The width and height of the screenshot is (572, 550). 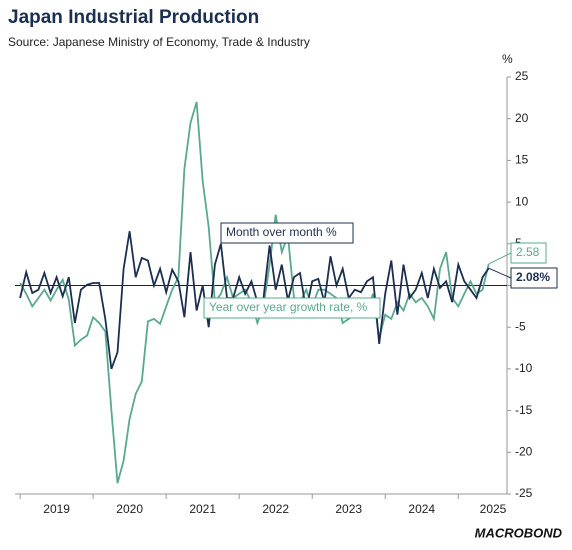 What do you see at coordinates (281, 232) in the screenshot?
I see `legend-label: Month over month %` at bounding box center [281, 232].